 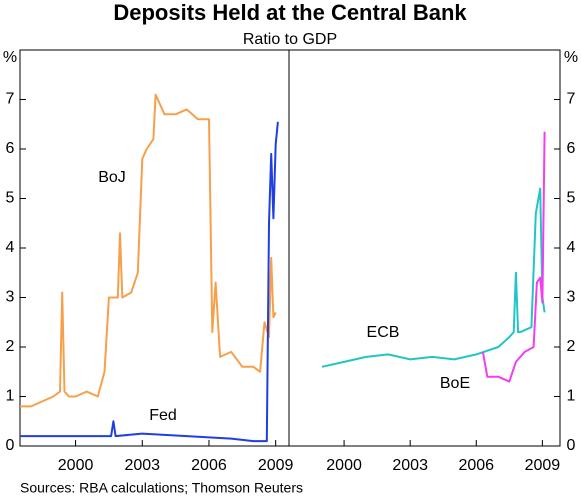 I want to click on series-label: ECB, so click(x=383, y=332).